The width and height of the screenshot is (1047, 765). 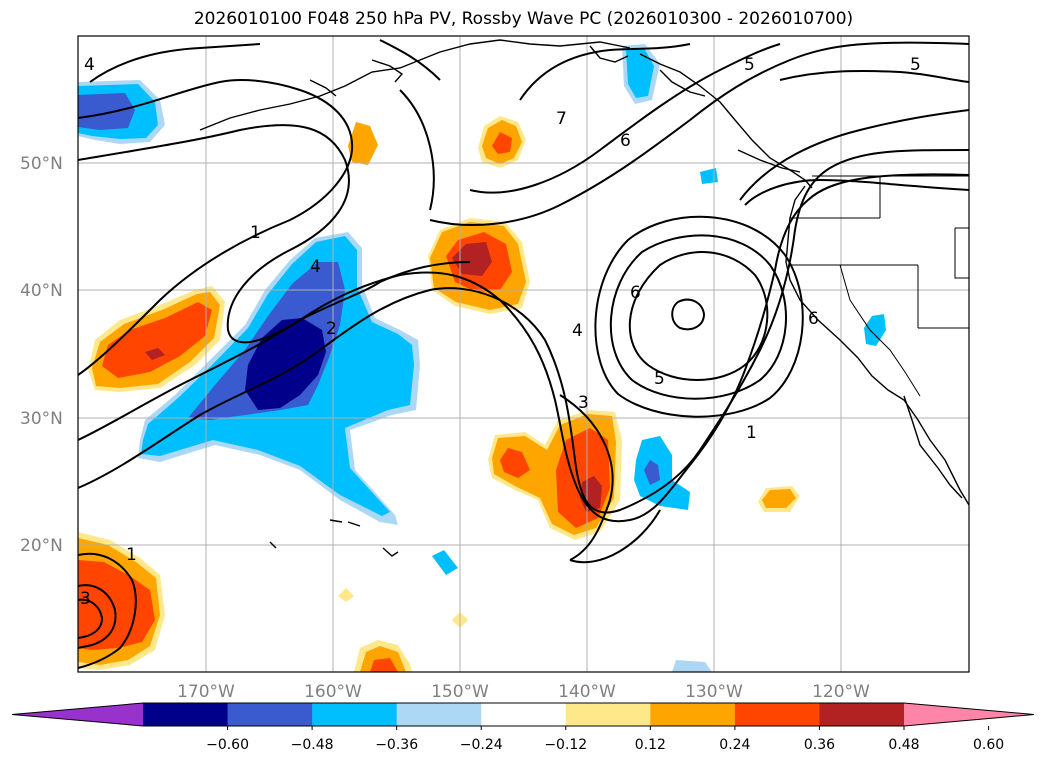 What do you see at coordinates (227, 745) in the screenshot?
I see `colorbar-tick-label: −0.60` at bounding box center [227, 745].